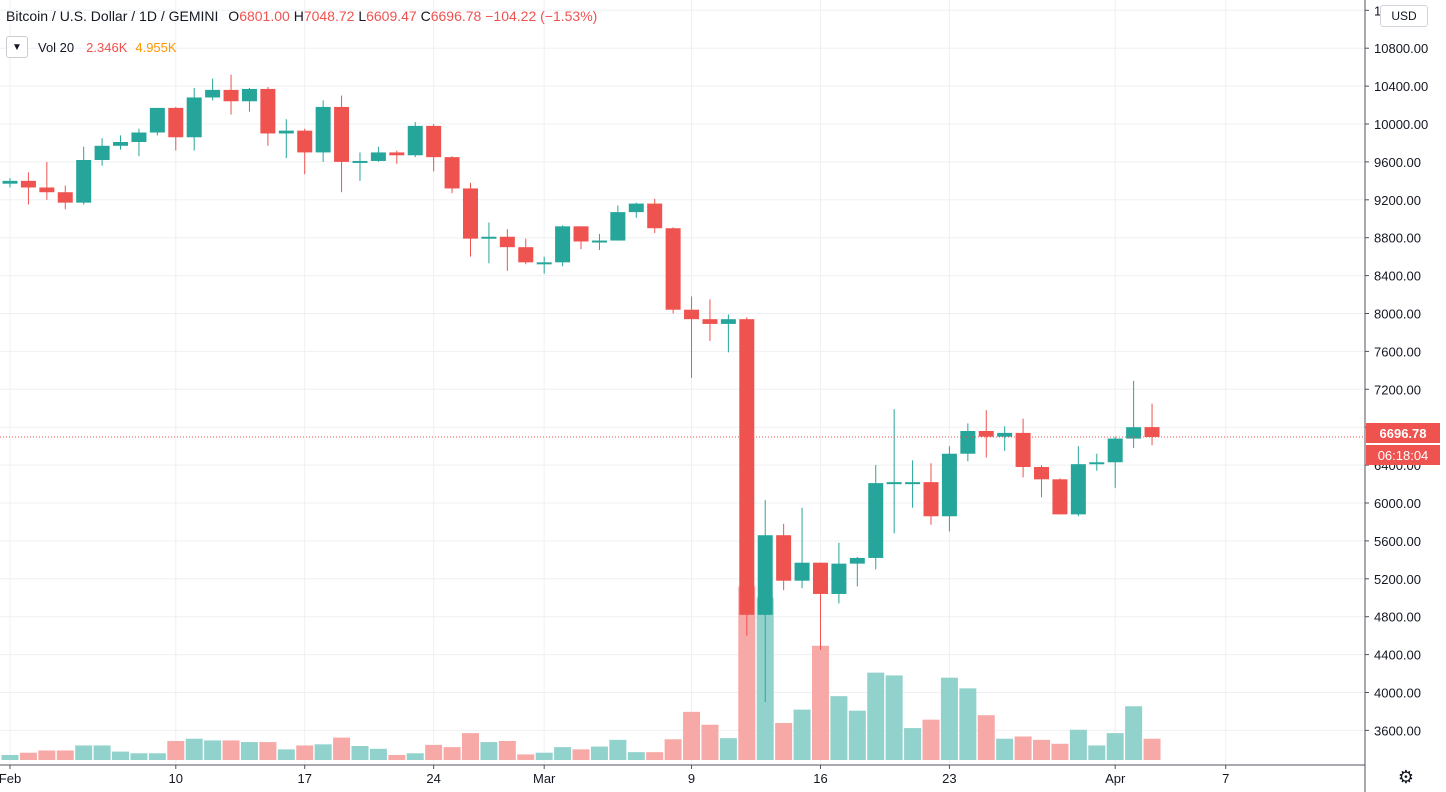 The image size is (1446, 792). What do you see at coordinates (1397, 200) in the screenshot?
I see `y-tick-label: 9200.00` at bounding box center [1397, 200].